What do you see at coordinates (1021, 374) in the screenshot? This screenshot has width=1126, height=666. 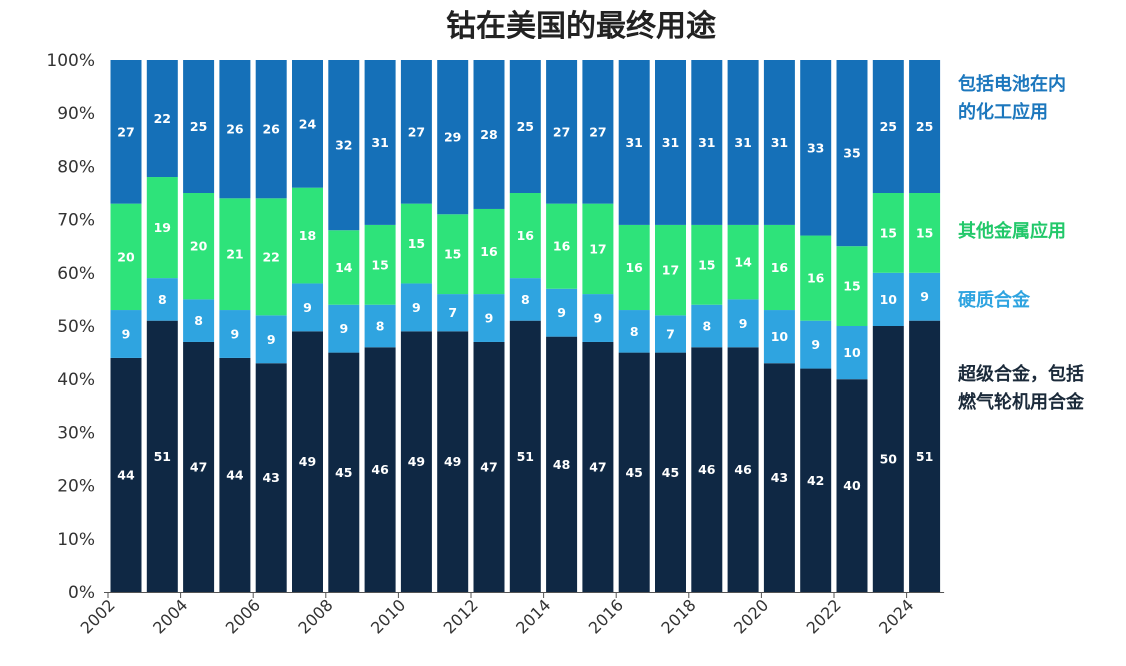 I see `legend-entry: 超级合金，包括` at bounding box center [1021, 374].